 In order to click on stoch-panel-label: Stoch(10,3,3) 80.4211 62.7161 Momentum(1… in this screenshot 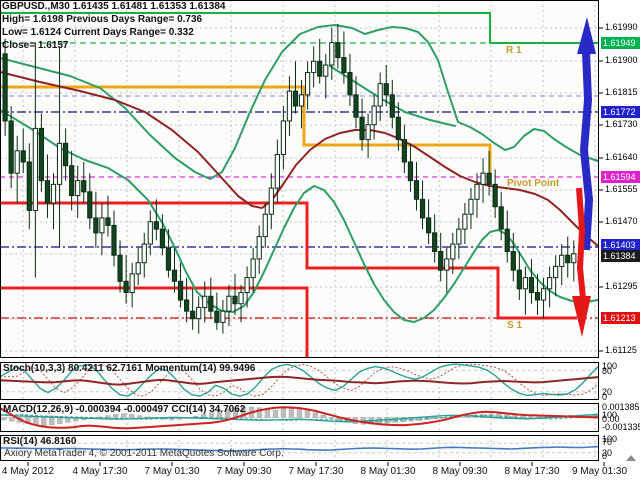, I will do `click(129, 368)`.